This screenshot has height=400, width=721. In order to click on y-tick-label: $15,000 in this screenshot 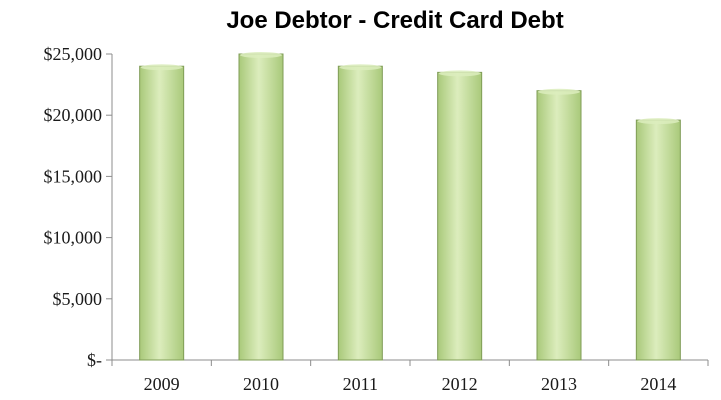, I will do `click(73, 176)`.